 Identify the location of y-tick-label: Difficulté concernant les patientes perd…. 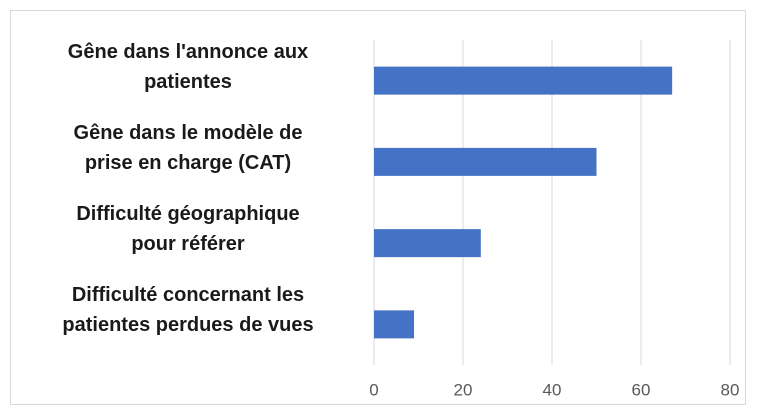
(188, 310).